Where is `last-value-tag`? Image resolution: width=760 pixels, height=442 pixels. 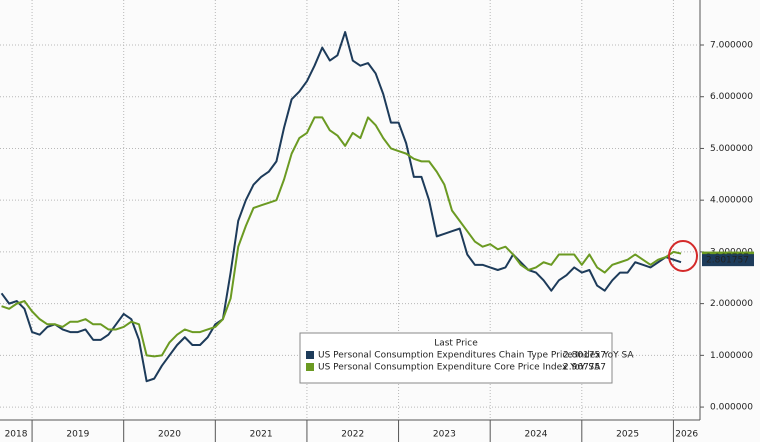
last-value-tag is located at coordinates (728, 260).